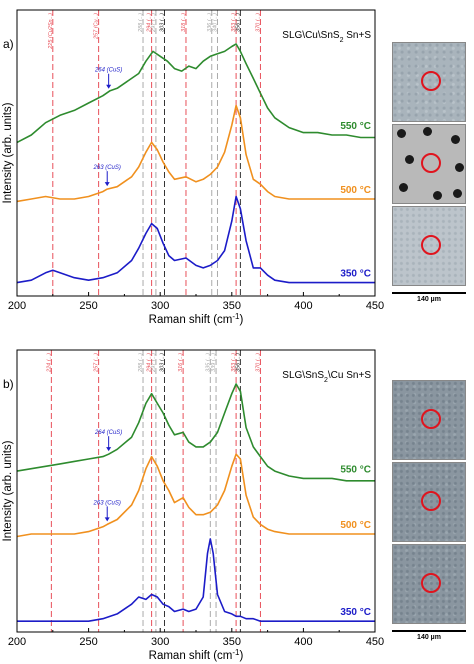 Image resolution: width=474 pixels, height=664 pixels. What do you see at coordinates (8, 44) in the screenshot?
I see `panel-label: a)` at bounding box center [8, 44].